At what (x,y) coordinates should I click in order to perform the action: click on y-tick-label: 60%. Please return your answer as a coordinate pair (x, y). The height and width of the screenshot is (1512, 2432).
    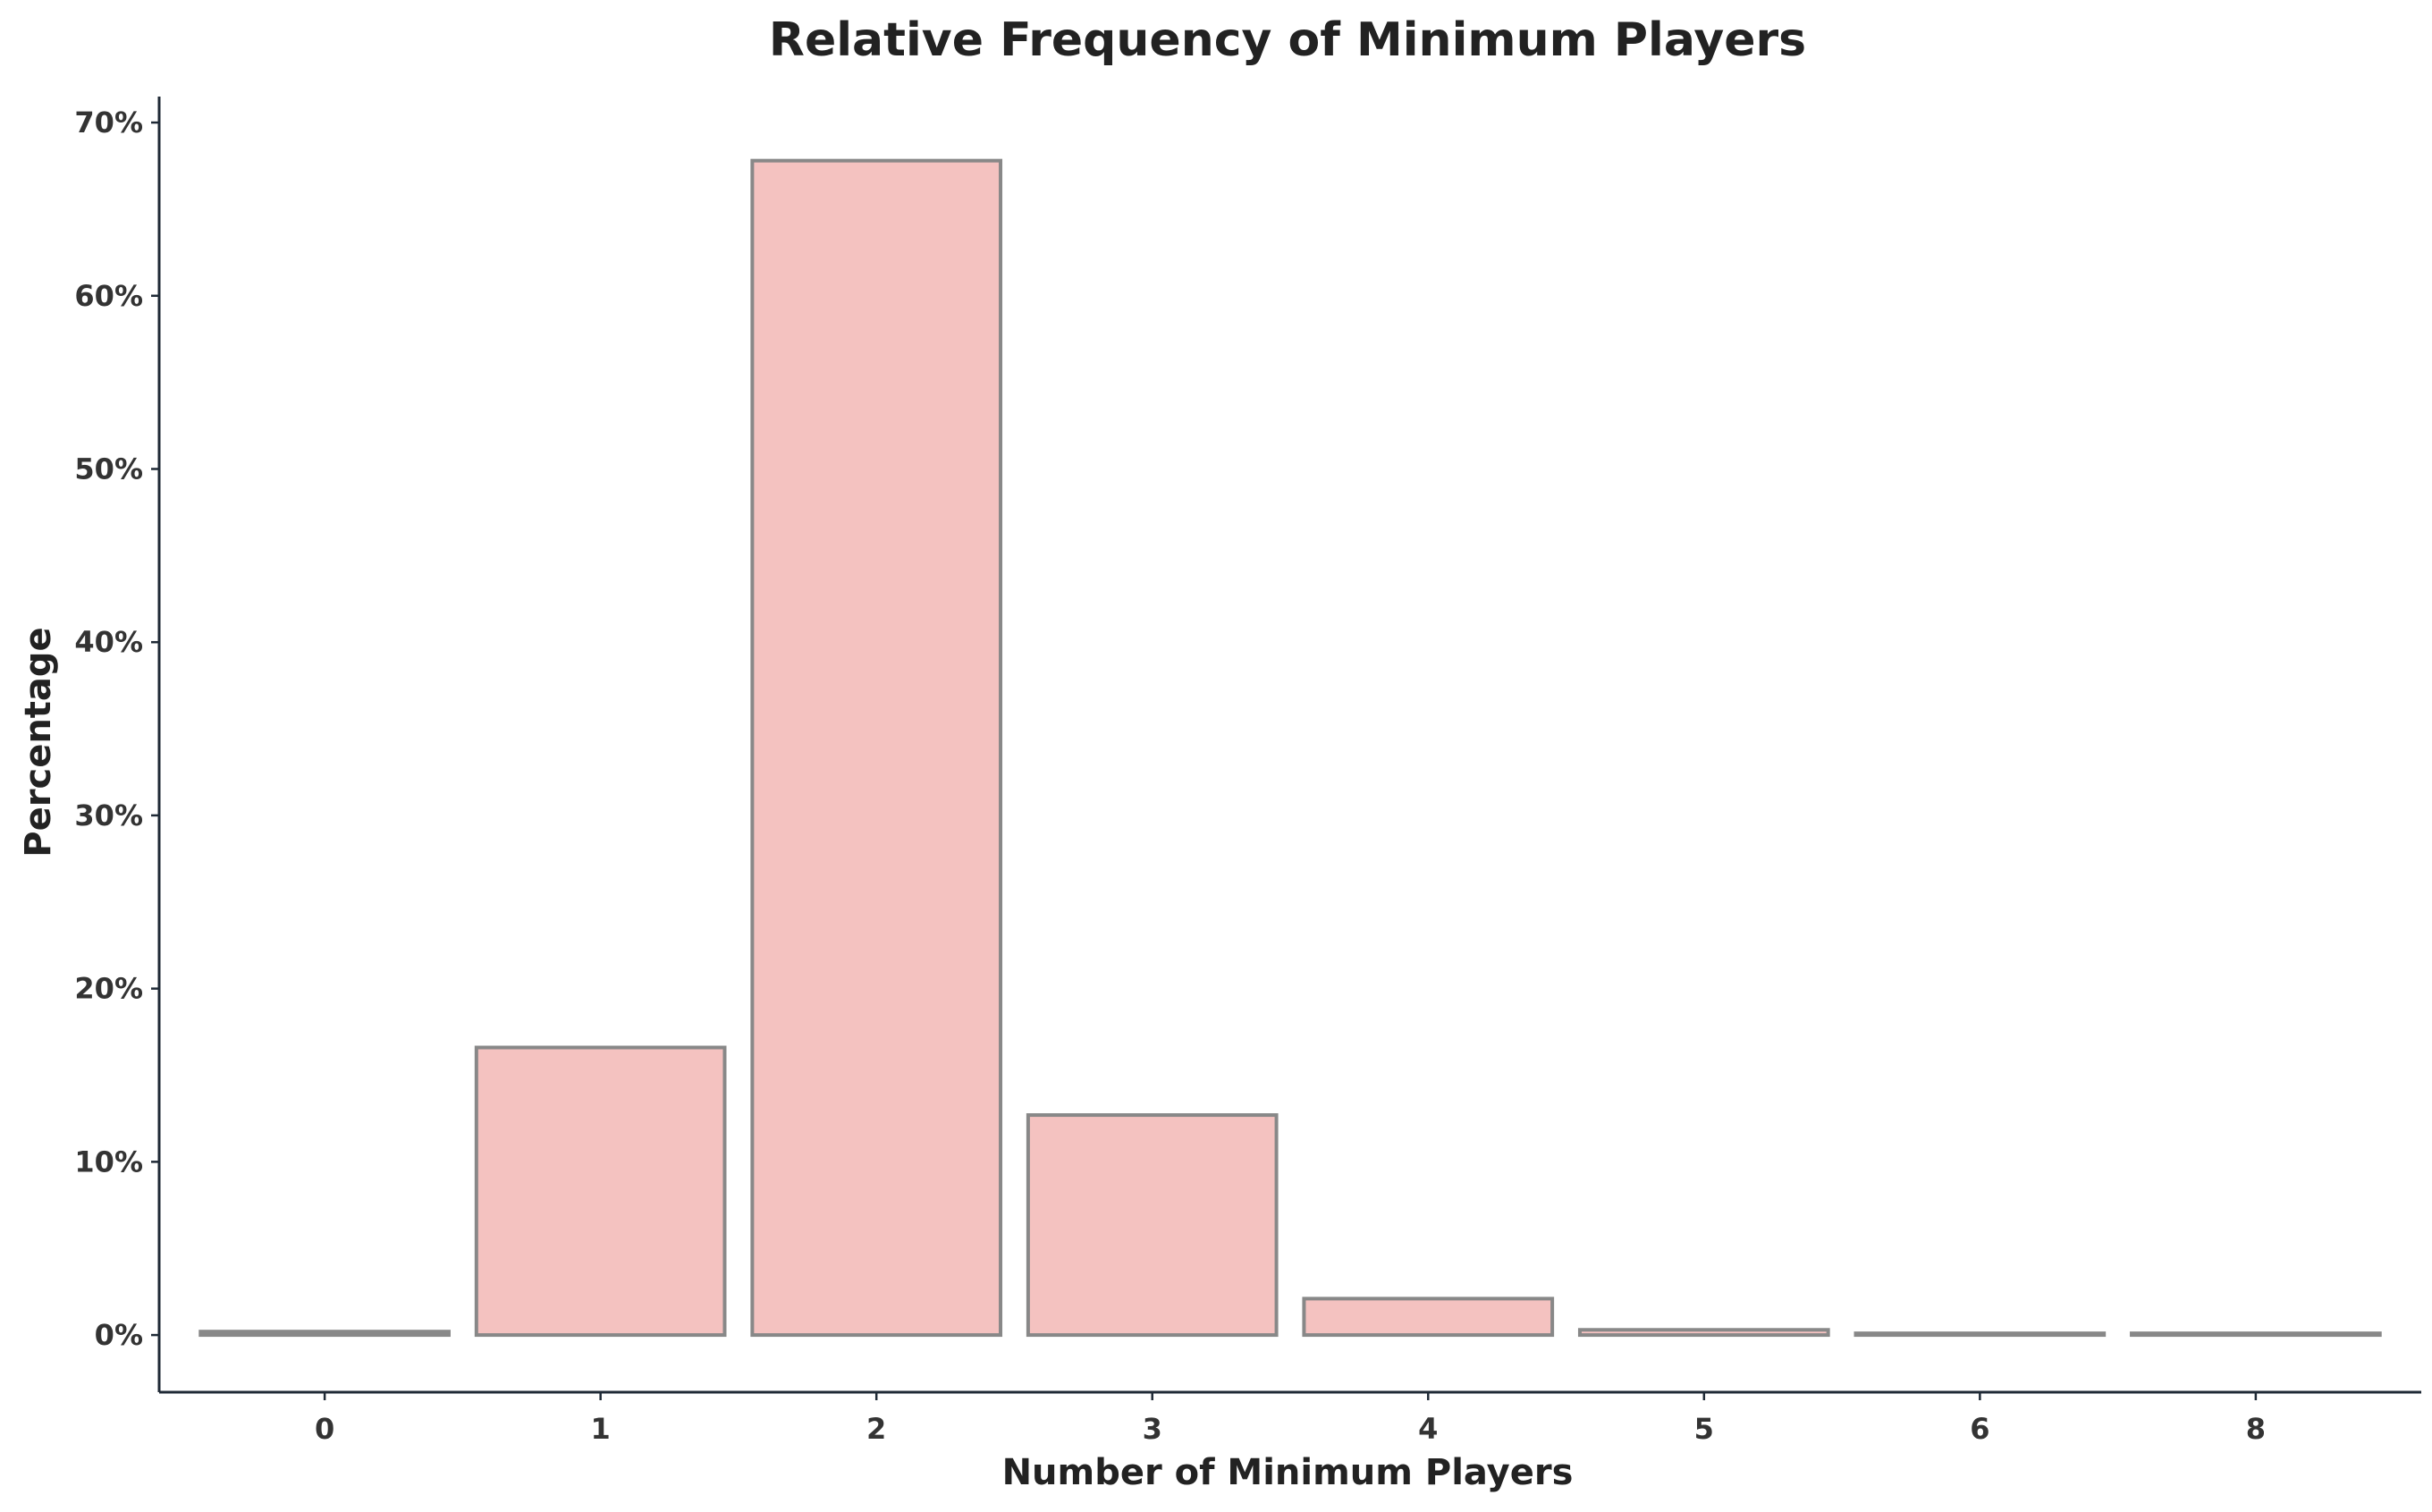
    Looking at the image, I should click on (108, 296).